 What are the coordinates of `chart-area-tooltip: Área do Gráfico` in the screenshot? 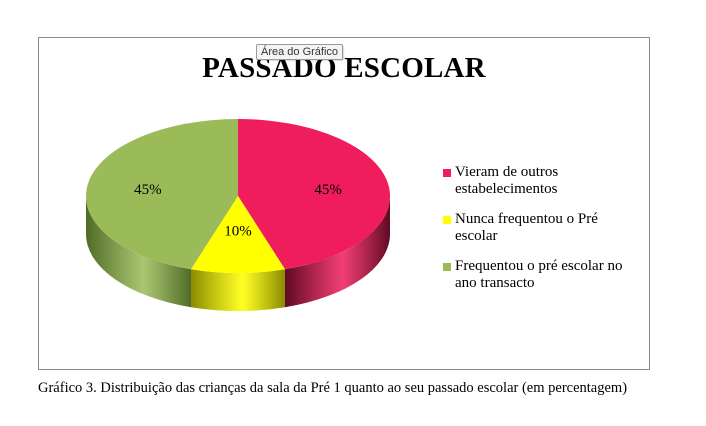 It's located at (300, 52).